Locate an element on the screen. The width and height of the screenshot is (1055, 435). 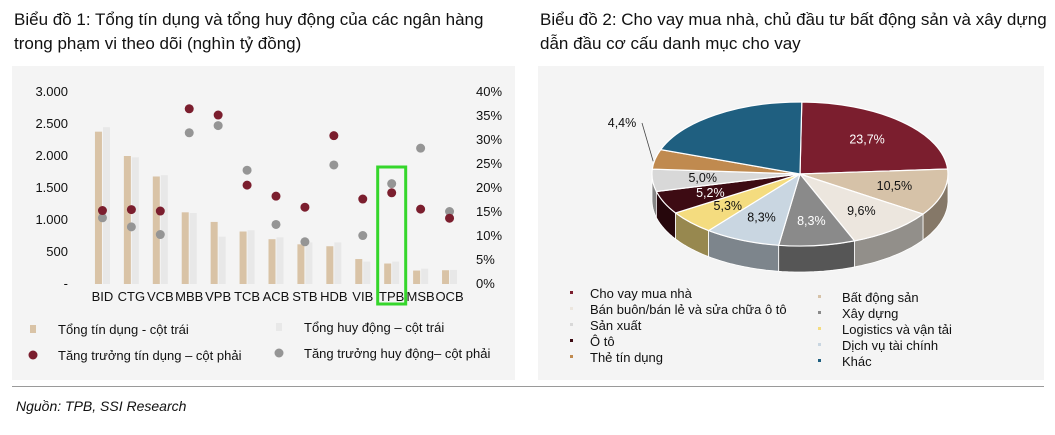
pie-slice-label: 10,5% is located at coordinates (894, 186).